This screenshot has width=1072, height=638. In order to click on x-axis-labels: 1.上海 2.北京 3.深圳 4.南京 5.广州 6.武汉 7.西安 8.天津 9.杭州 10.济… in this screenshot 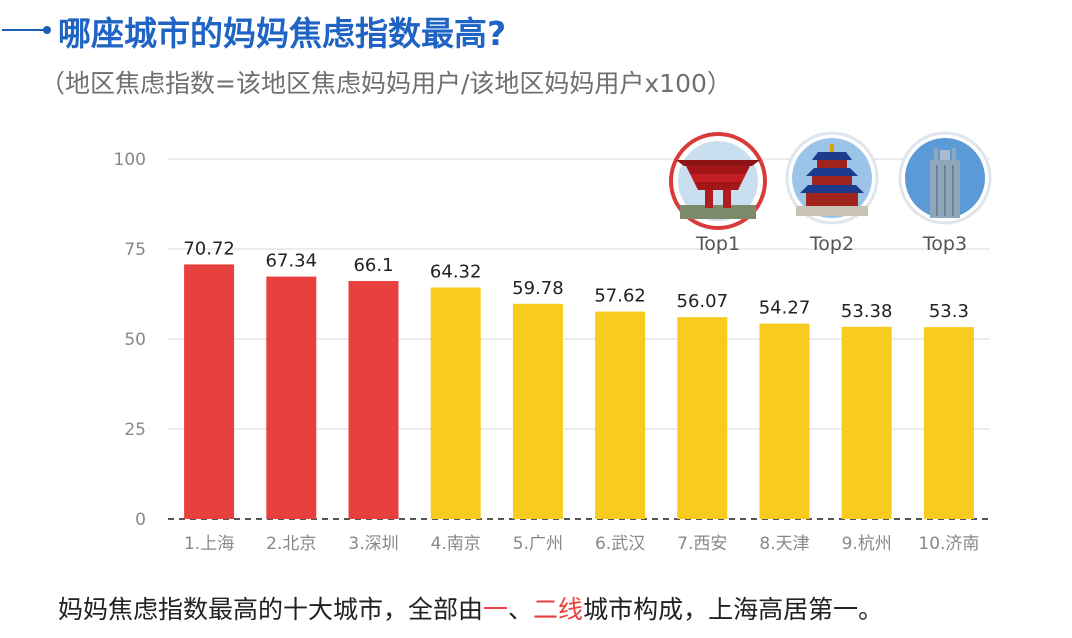, I will do `click(581, 544)`.